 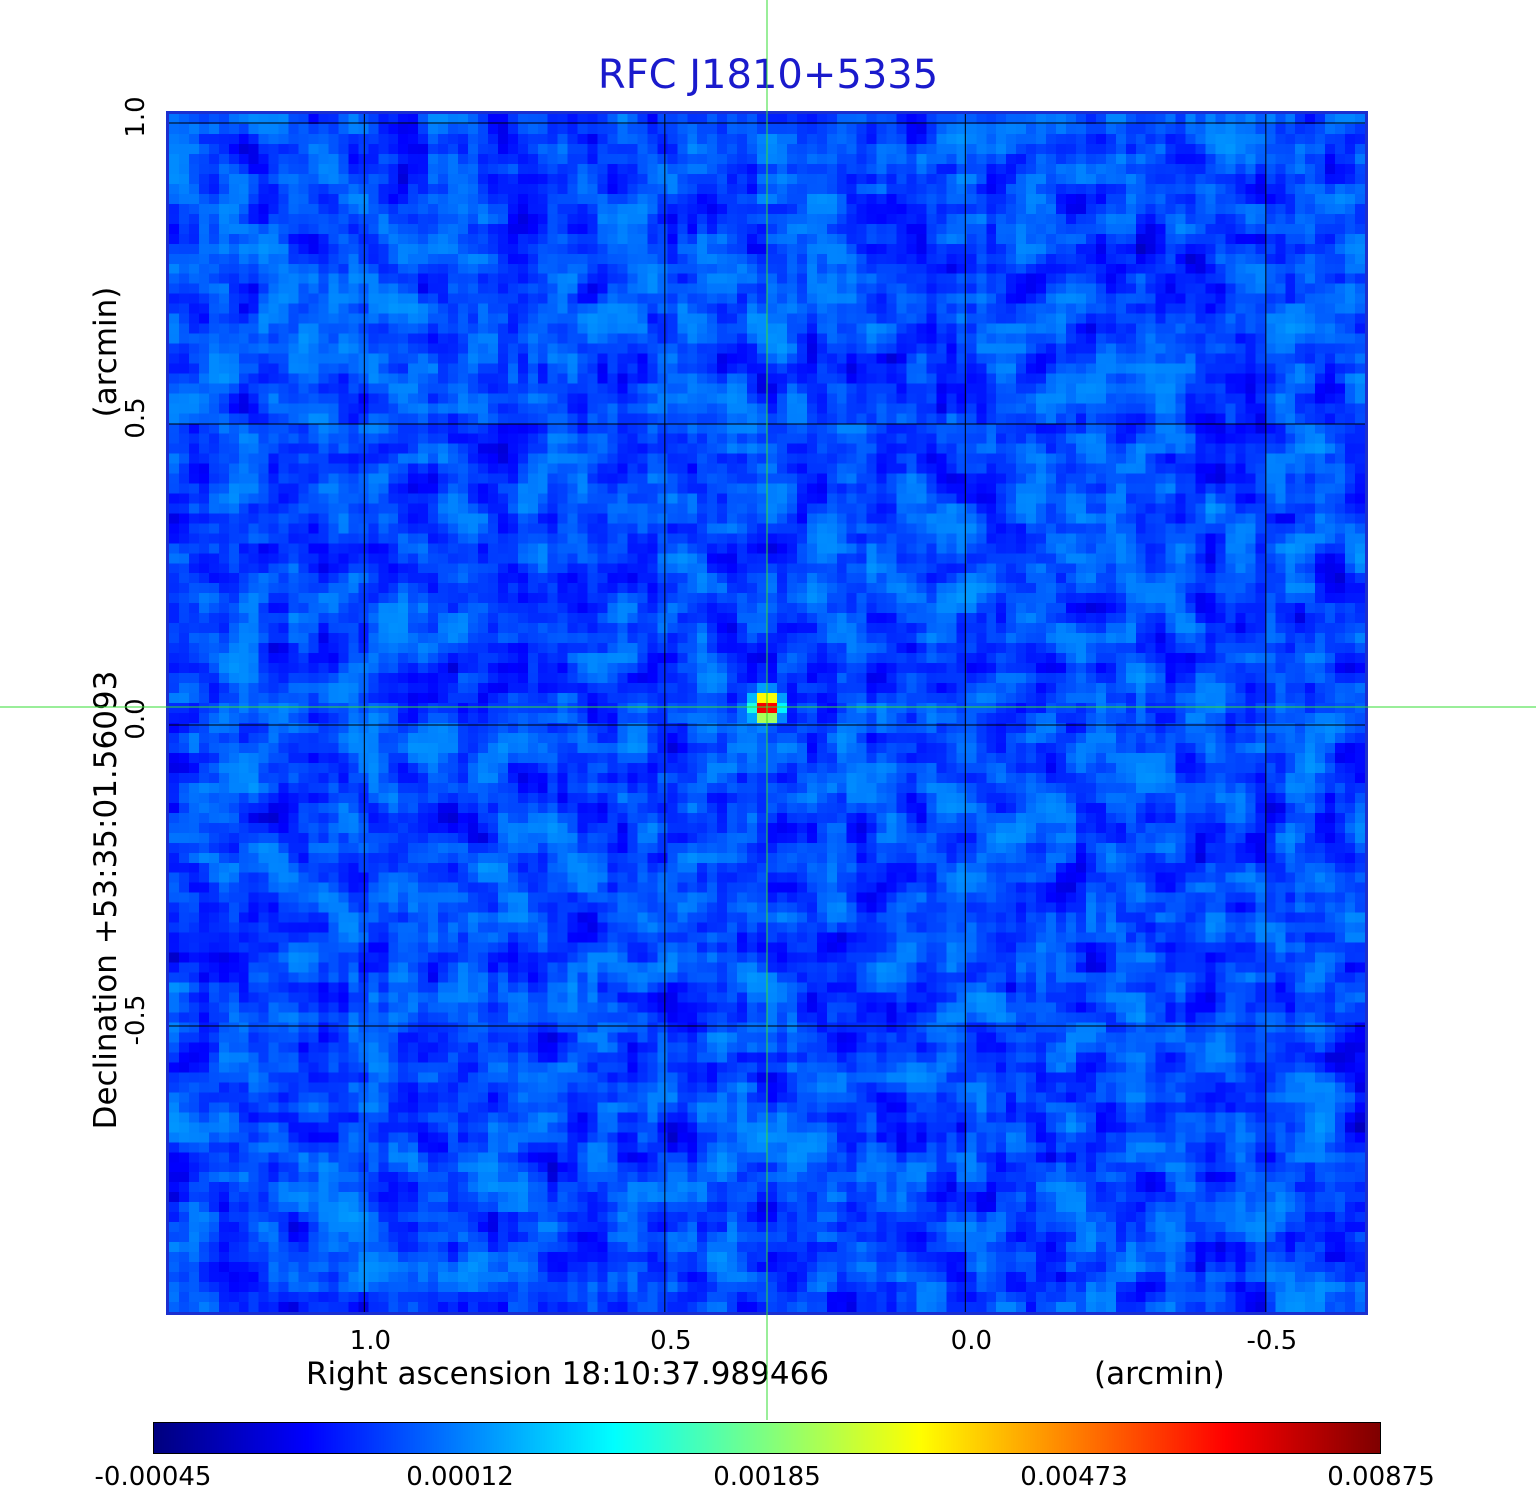 What do you see at coordinates (568, 1374) in the screenshot?
I see `x-axis-label: Right ascension 18:10:37.989466` at bounding box center [568, 1374].